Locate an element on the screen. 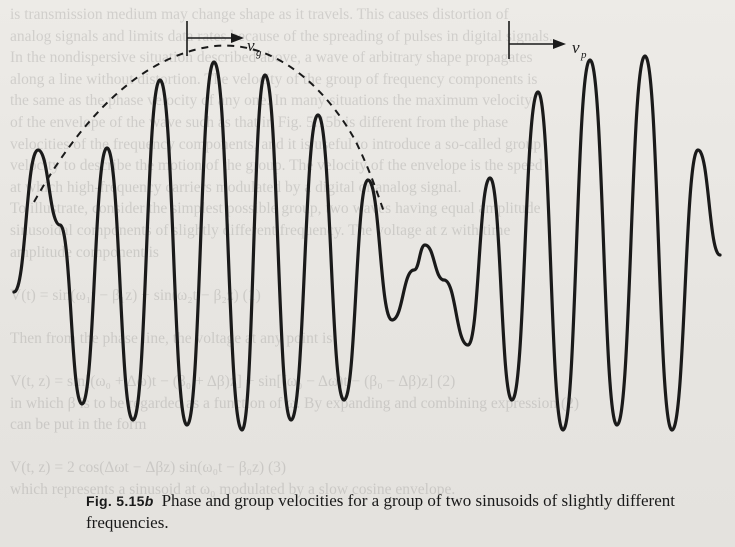 The width and height of the screenshot is (735, 547). phase-velocity-label: v is located at coordinates (576, 47).